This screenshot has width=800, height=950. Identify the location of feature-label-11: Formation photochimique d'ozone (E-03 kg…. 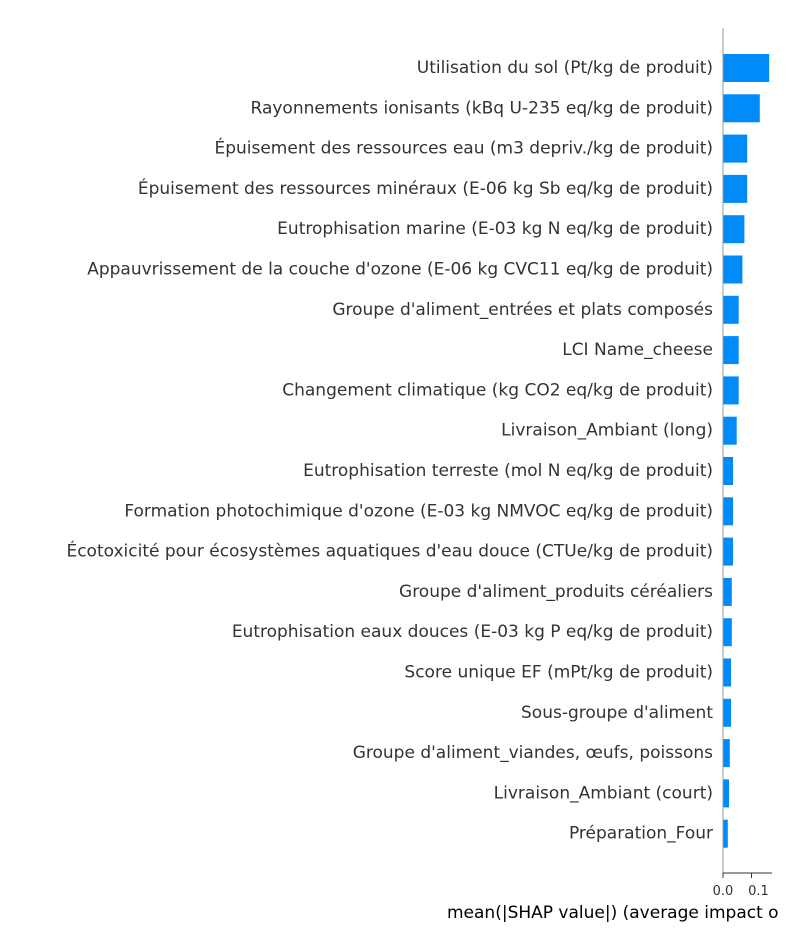
(418, 511).